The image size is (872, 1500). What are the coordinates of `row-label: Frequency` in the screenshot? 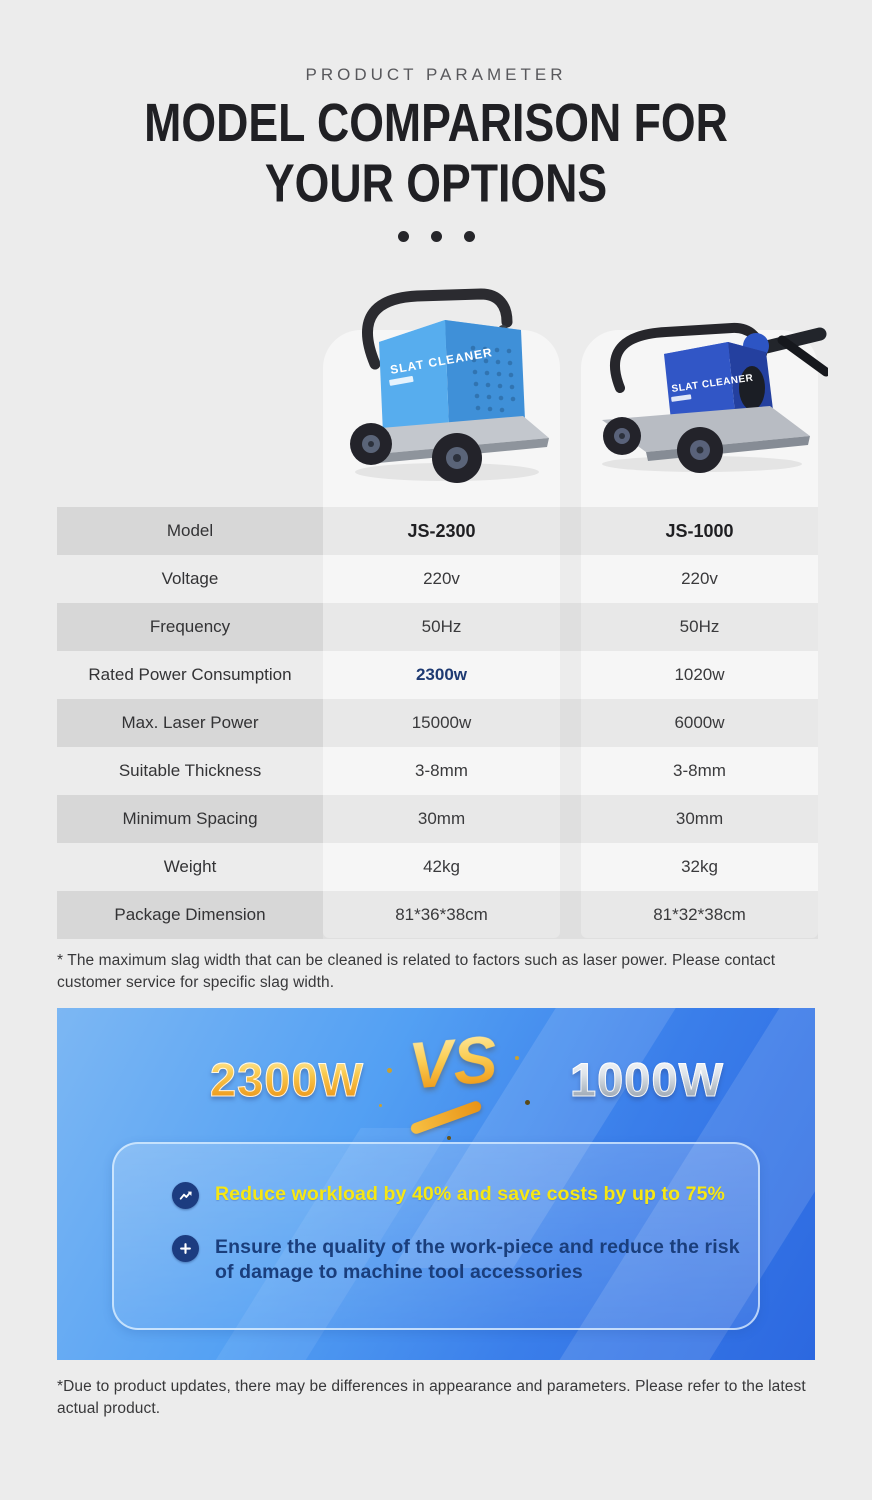 It's located at (190, 627).